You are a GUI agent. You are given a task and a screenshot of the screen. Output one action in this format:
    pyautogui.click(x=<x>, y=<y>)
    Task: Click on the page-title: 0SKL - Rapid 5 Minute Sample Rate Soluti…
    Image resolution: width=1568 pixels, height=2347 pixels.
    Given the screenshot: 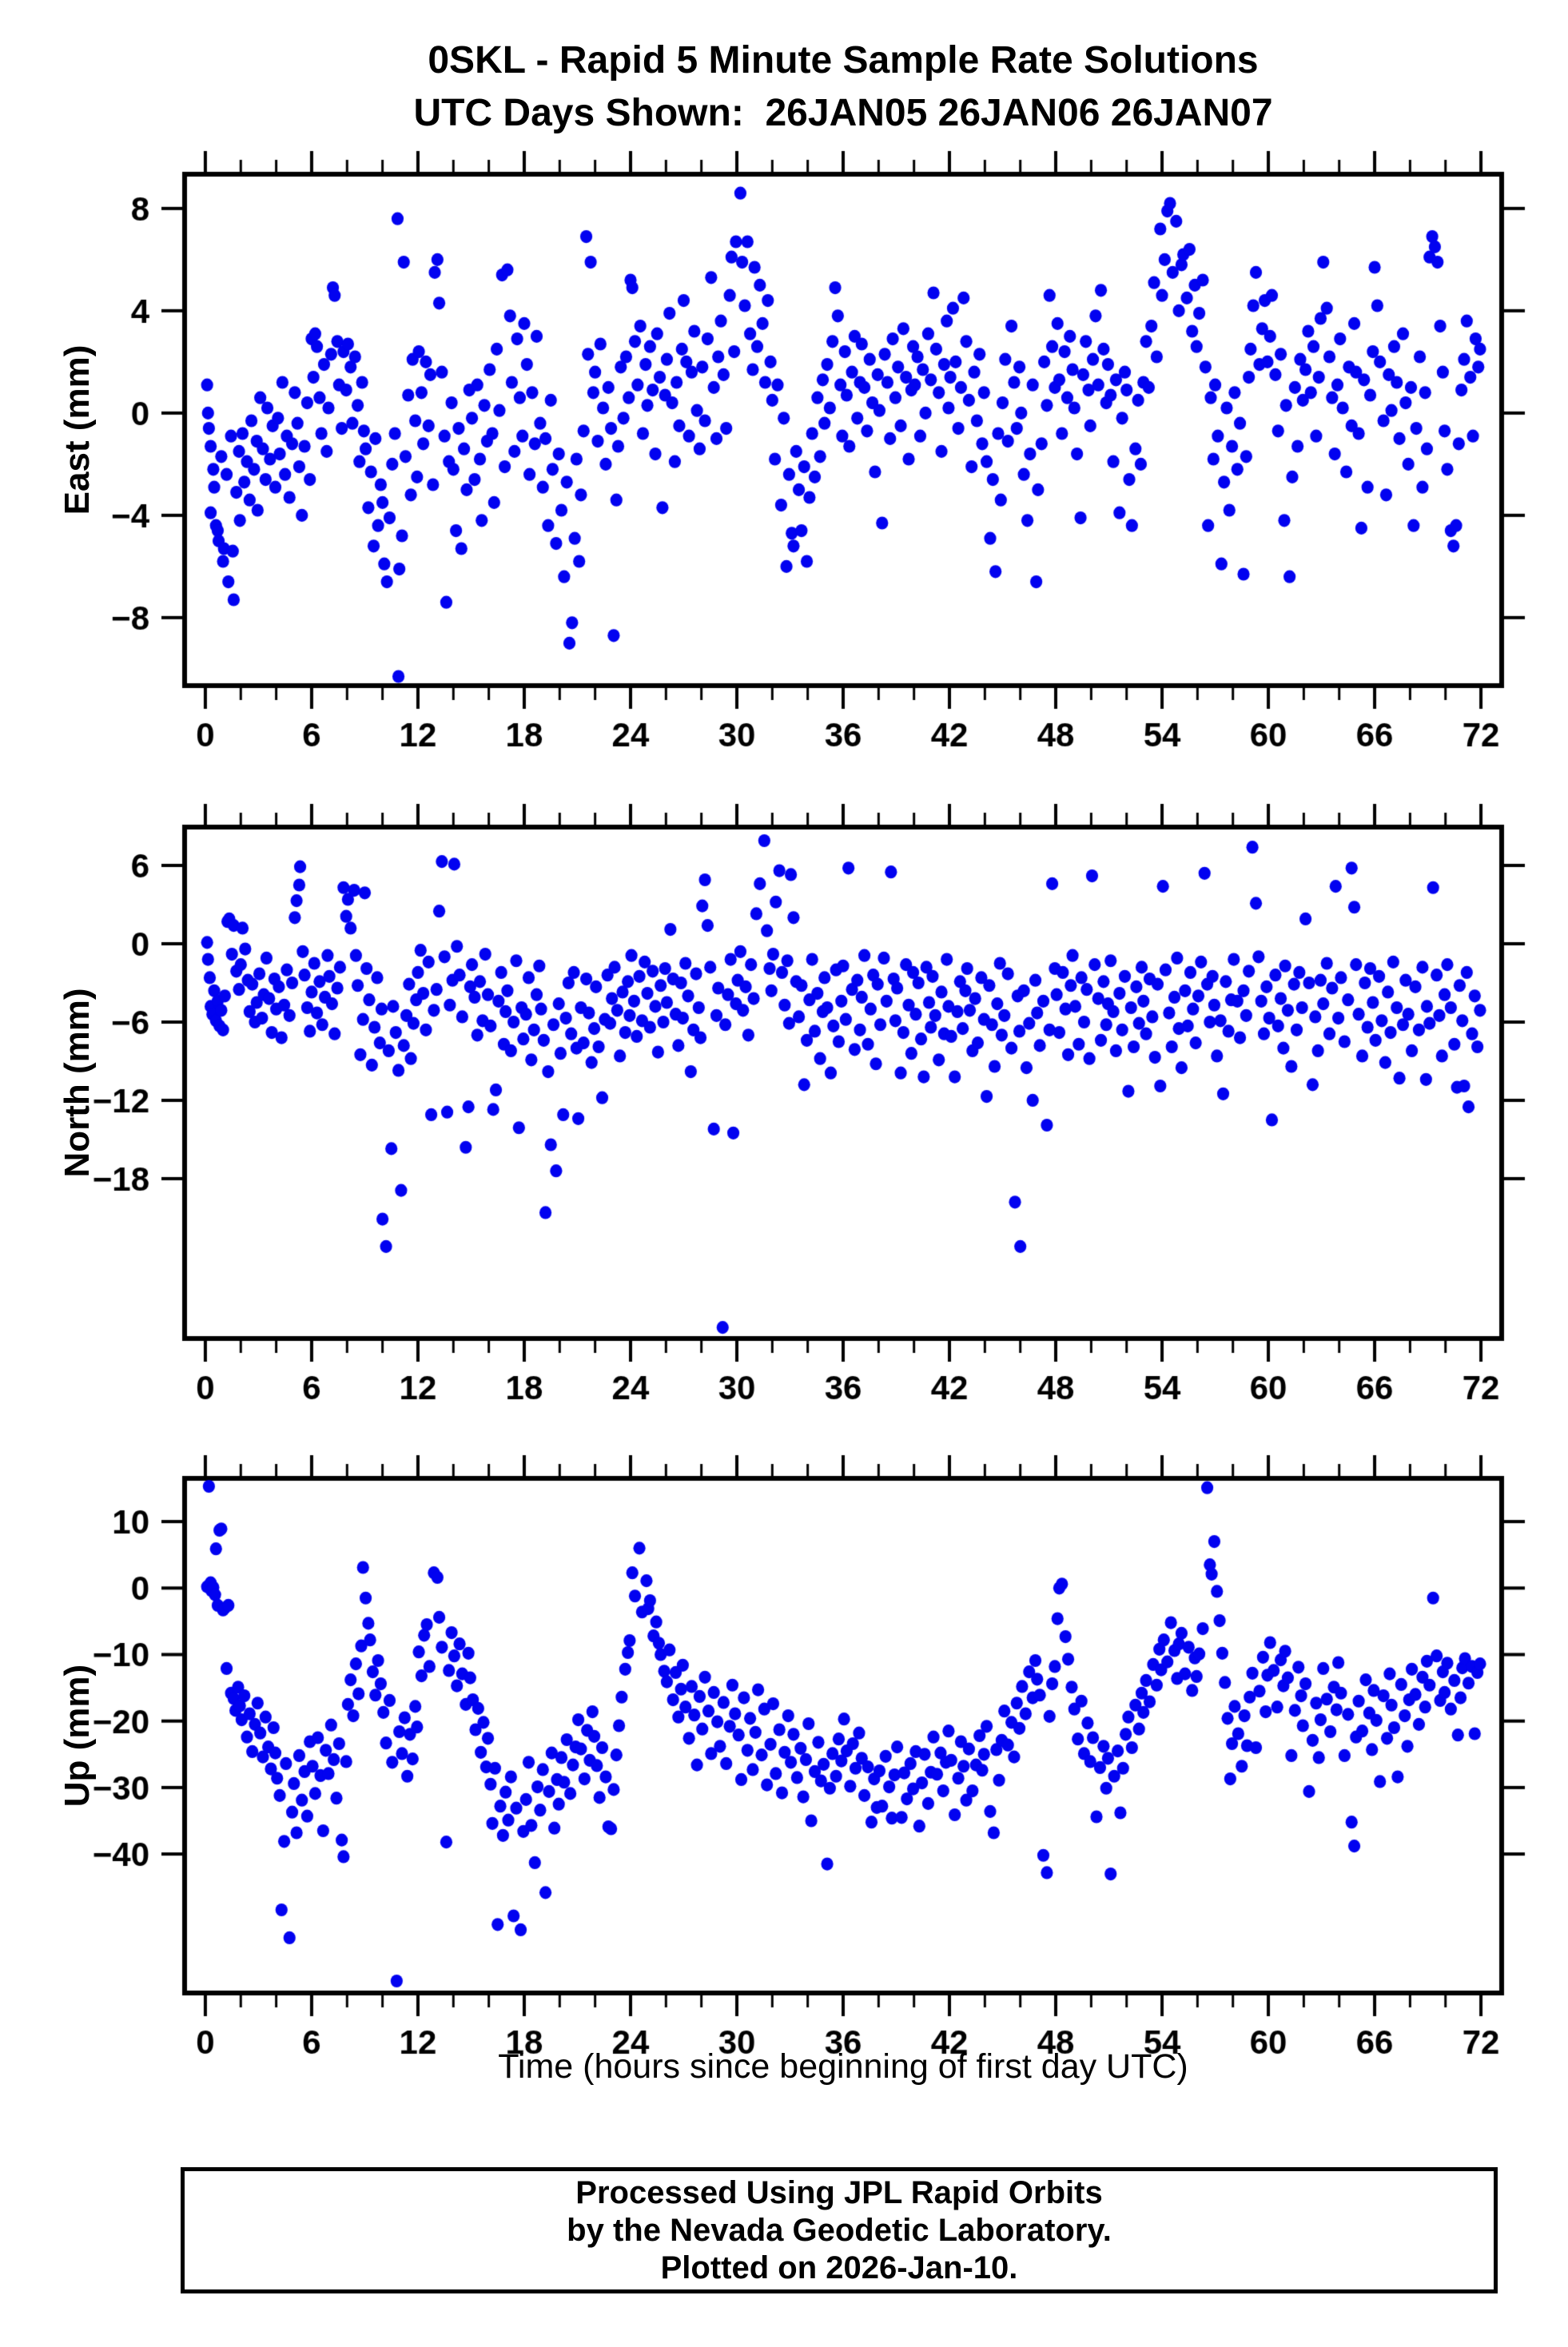 What is the action you would take?
    pyautogui.click(x=844, y=60)
    